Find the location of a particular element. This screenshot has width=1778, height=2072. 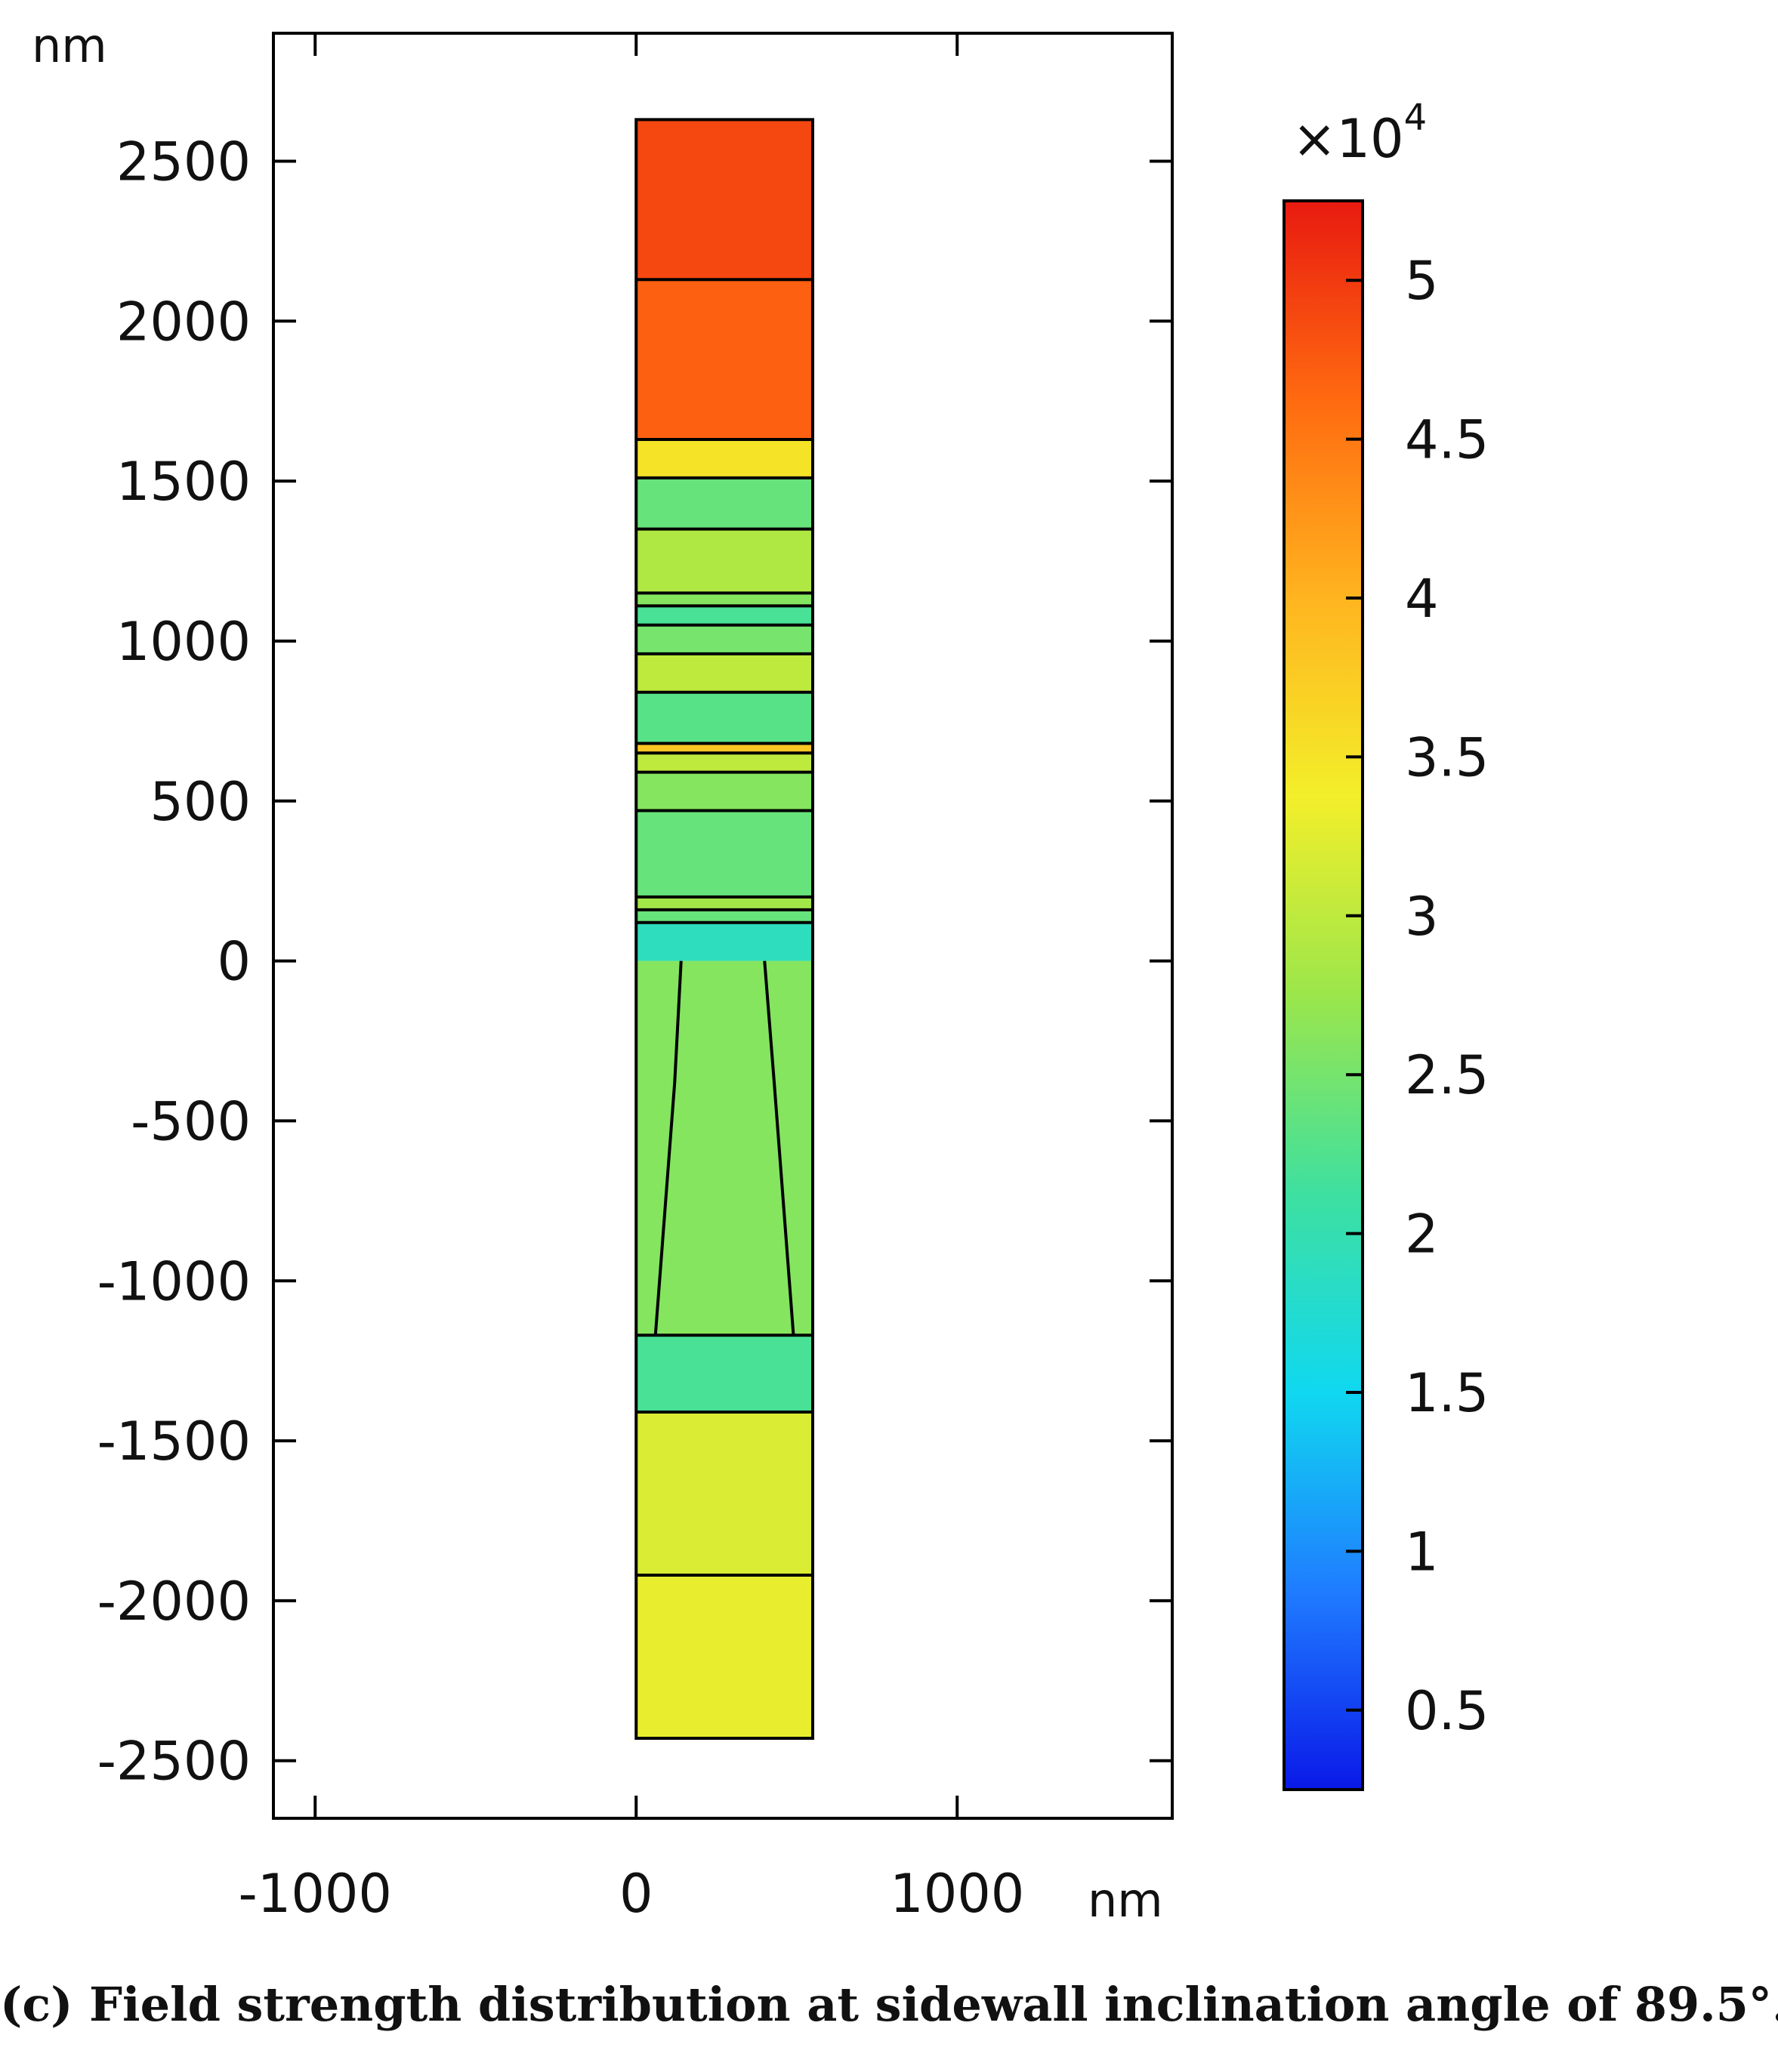

colorbar-multiplier-exponent: 4 is located at coordinates (1416, 118).